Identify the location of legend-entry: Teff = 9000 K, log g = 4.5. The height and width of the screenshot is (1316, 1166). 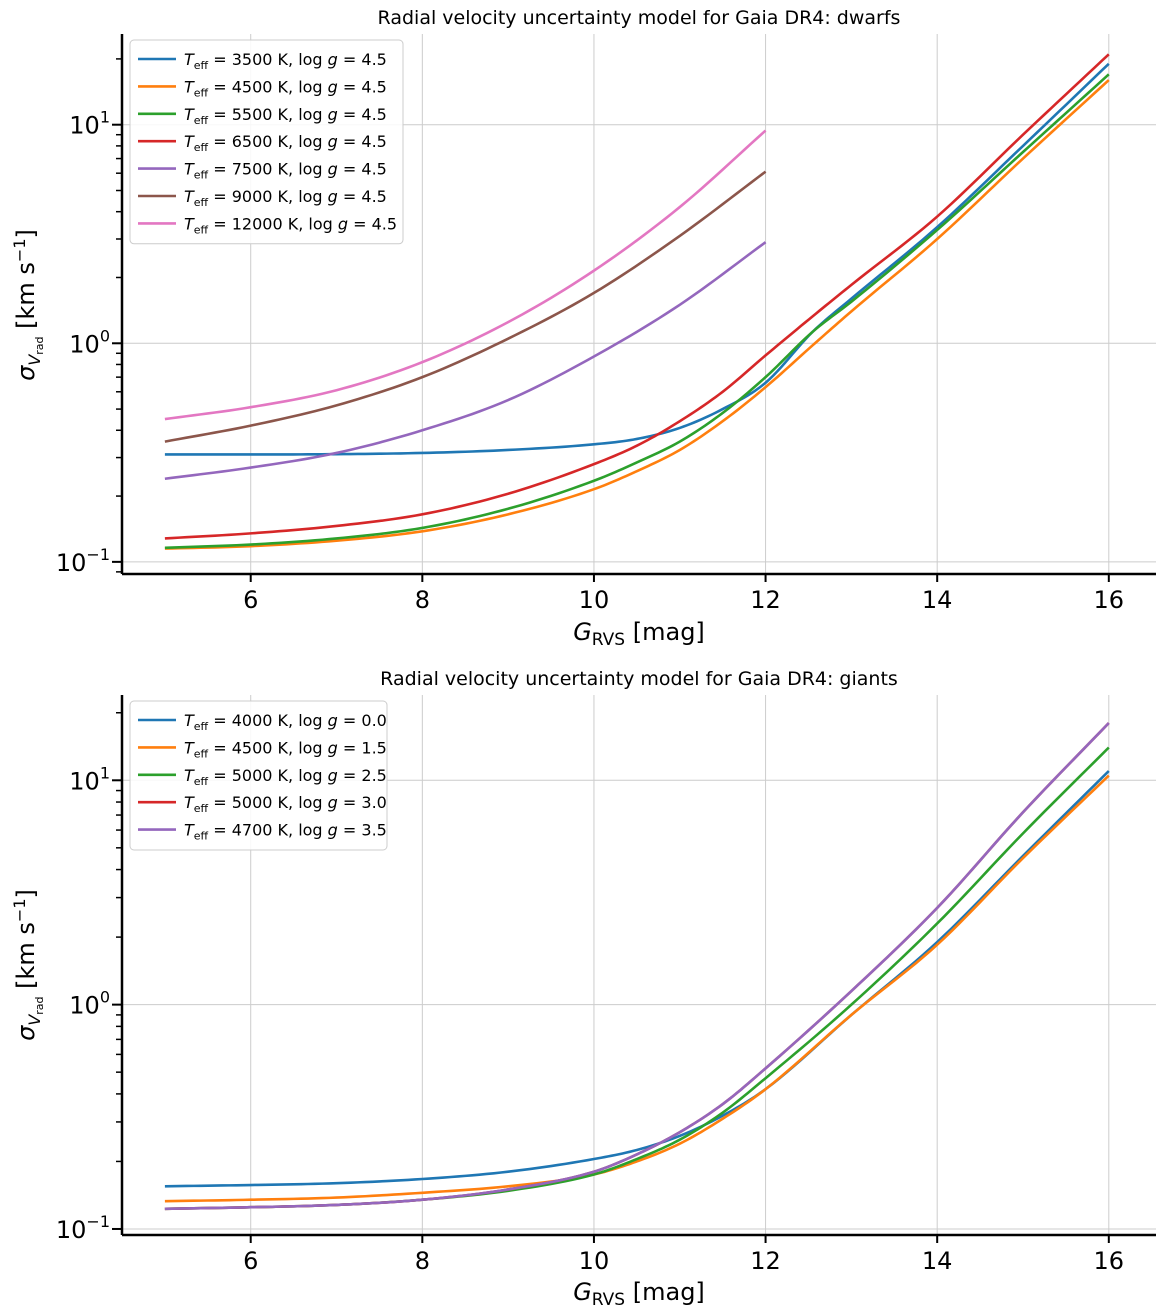
(285, 198).